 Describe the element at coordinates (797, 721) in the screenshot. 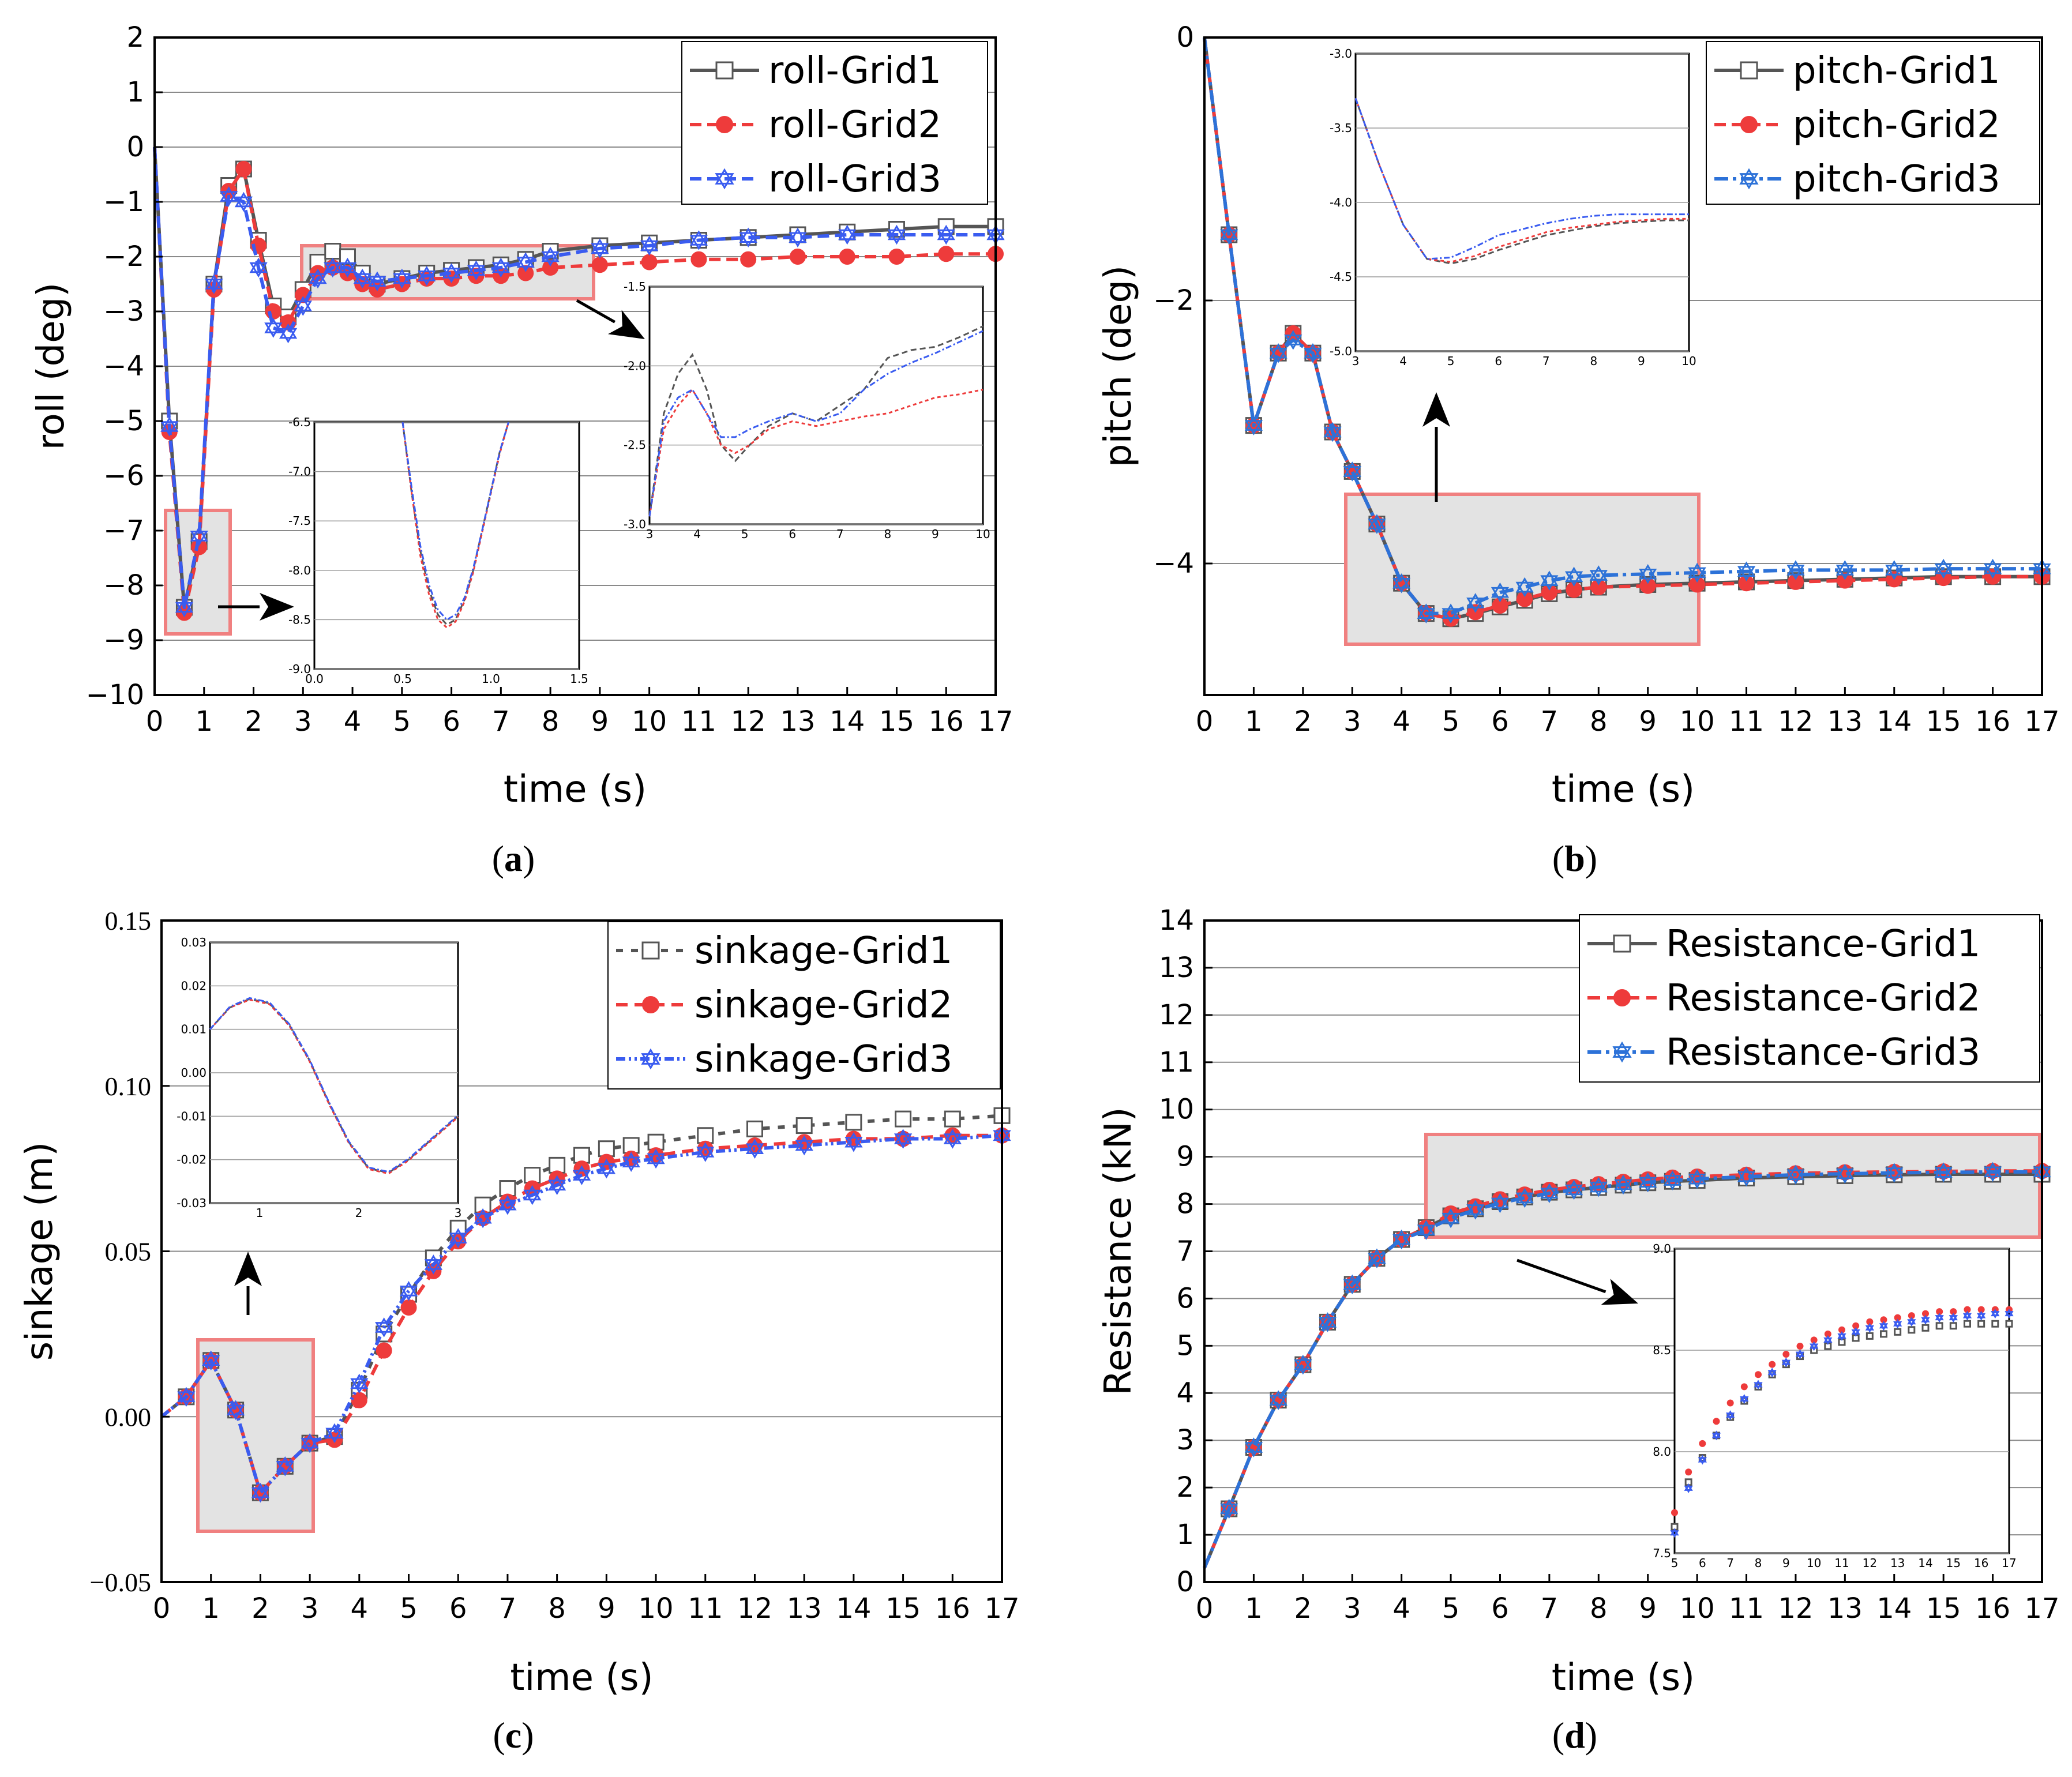

I see `x-tick-label: 13` at that location.